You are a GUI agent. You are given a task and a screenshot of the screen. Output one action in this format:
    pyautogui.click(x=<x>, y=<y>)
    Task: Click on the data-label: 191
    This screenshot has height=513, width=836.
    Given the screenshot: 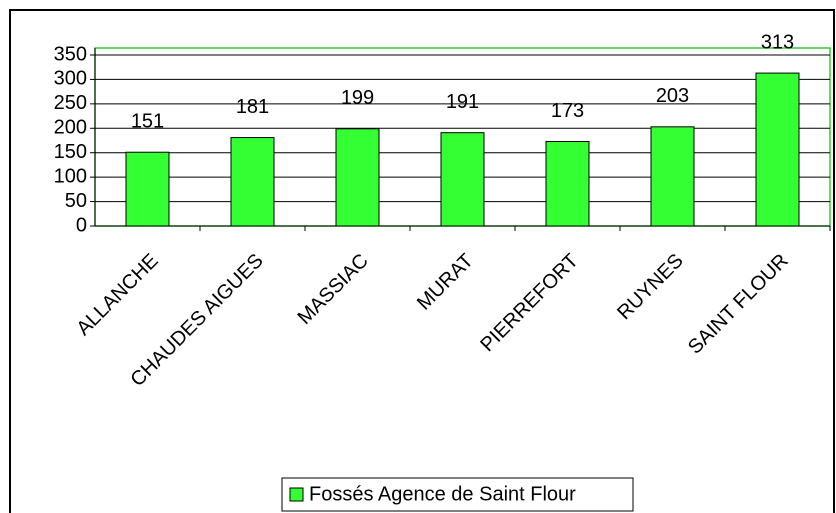 What is the action you would take?
    pyautogui.click(x=462, y=102)
    